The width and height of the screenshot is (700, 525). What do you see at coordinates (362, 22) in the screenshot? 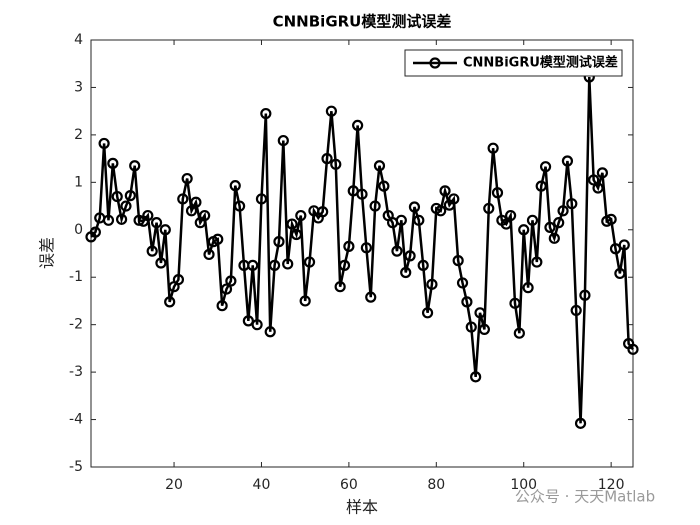
I see `chart-title: CNNBiGRU模型测试误差` at bounding box center [362, 22].